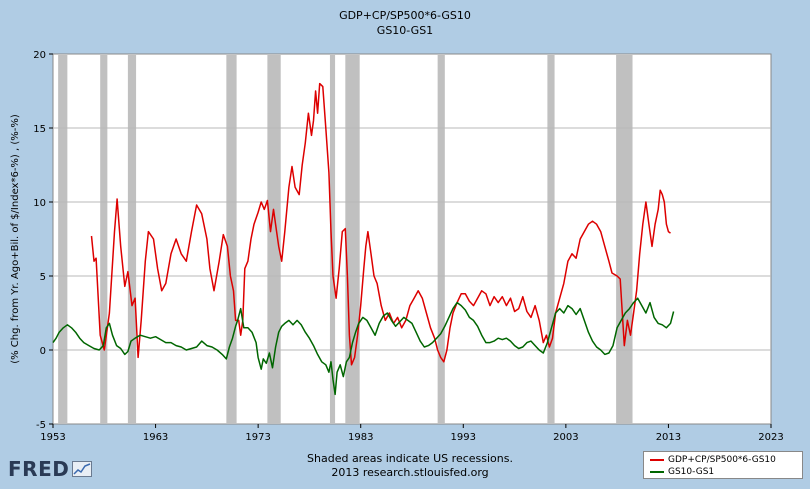  What do you see at coordinates (657, 460) in the screenshot?
I see `legend-swatch-series1` at bounding box center [657, 460].